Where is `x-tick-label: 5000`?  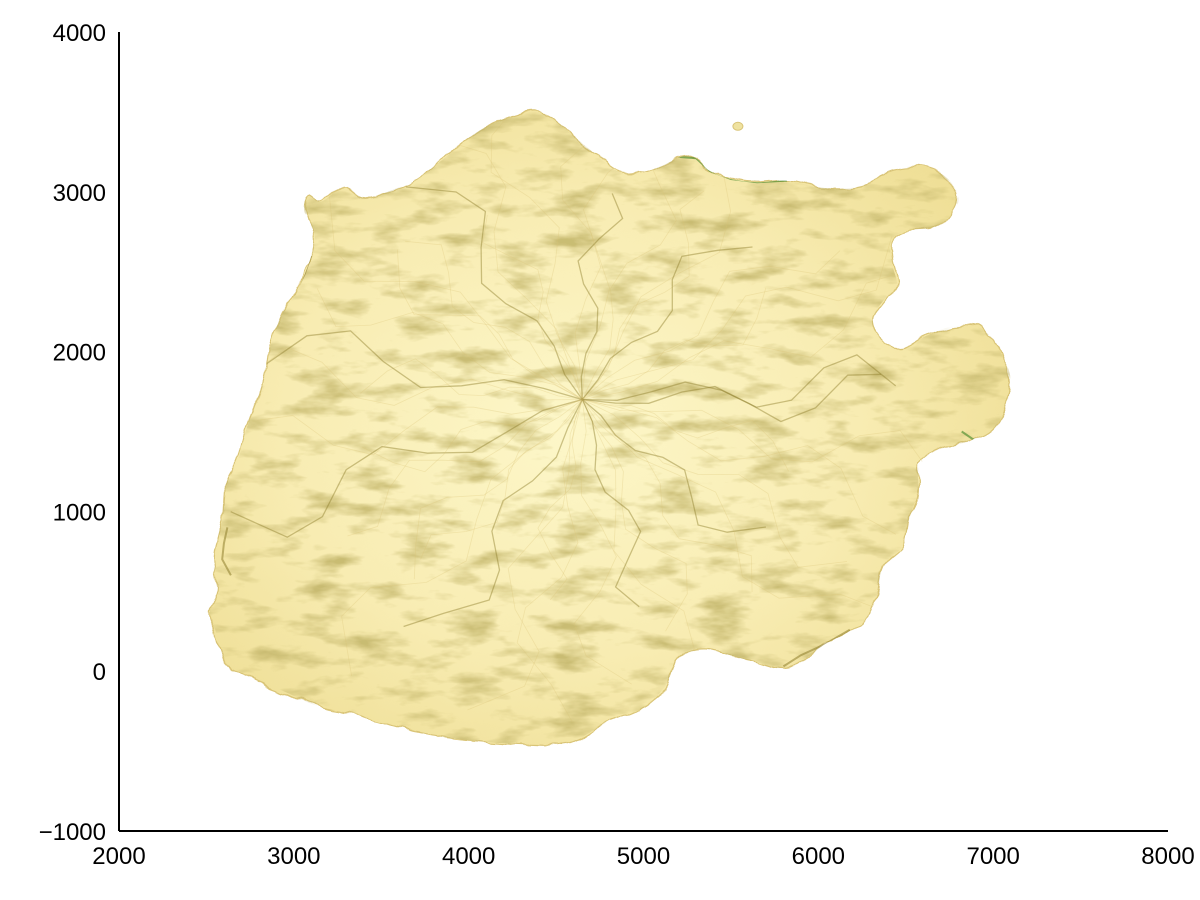 x-tick-label: 5000 is located at coordinates (643, 856).